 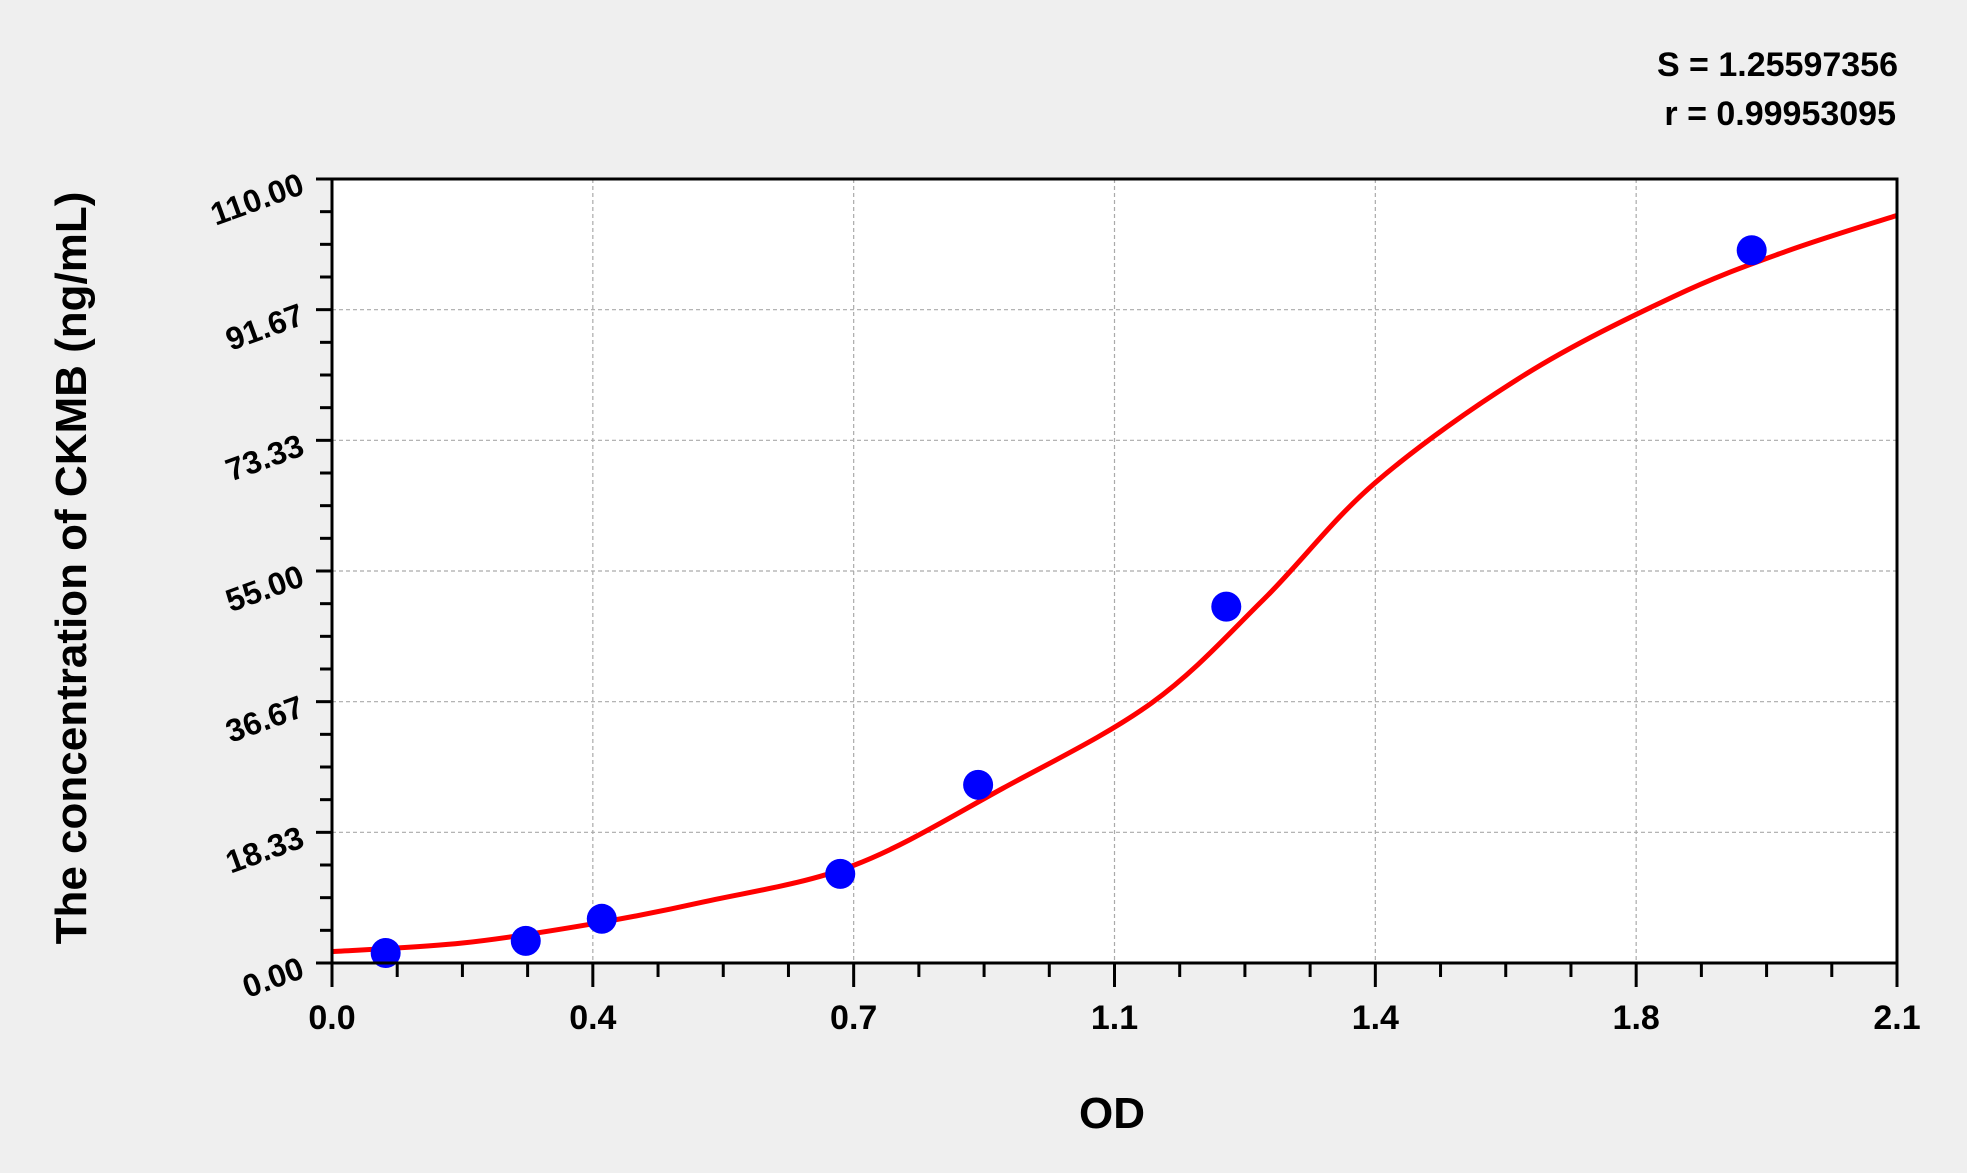 What do you see at coordinates (1375, 1018) in the screenshot?
I see `x-tick-label: 1.4` at bounding box center [1375, 1018].